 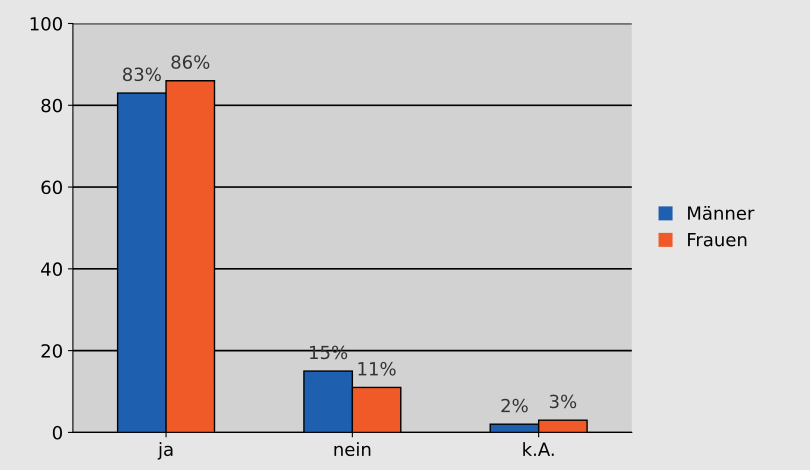 What do you see at coordinates (190, 62) in the screenshot?
I see `data-label: 86%` at bounding box center [190, 62].